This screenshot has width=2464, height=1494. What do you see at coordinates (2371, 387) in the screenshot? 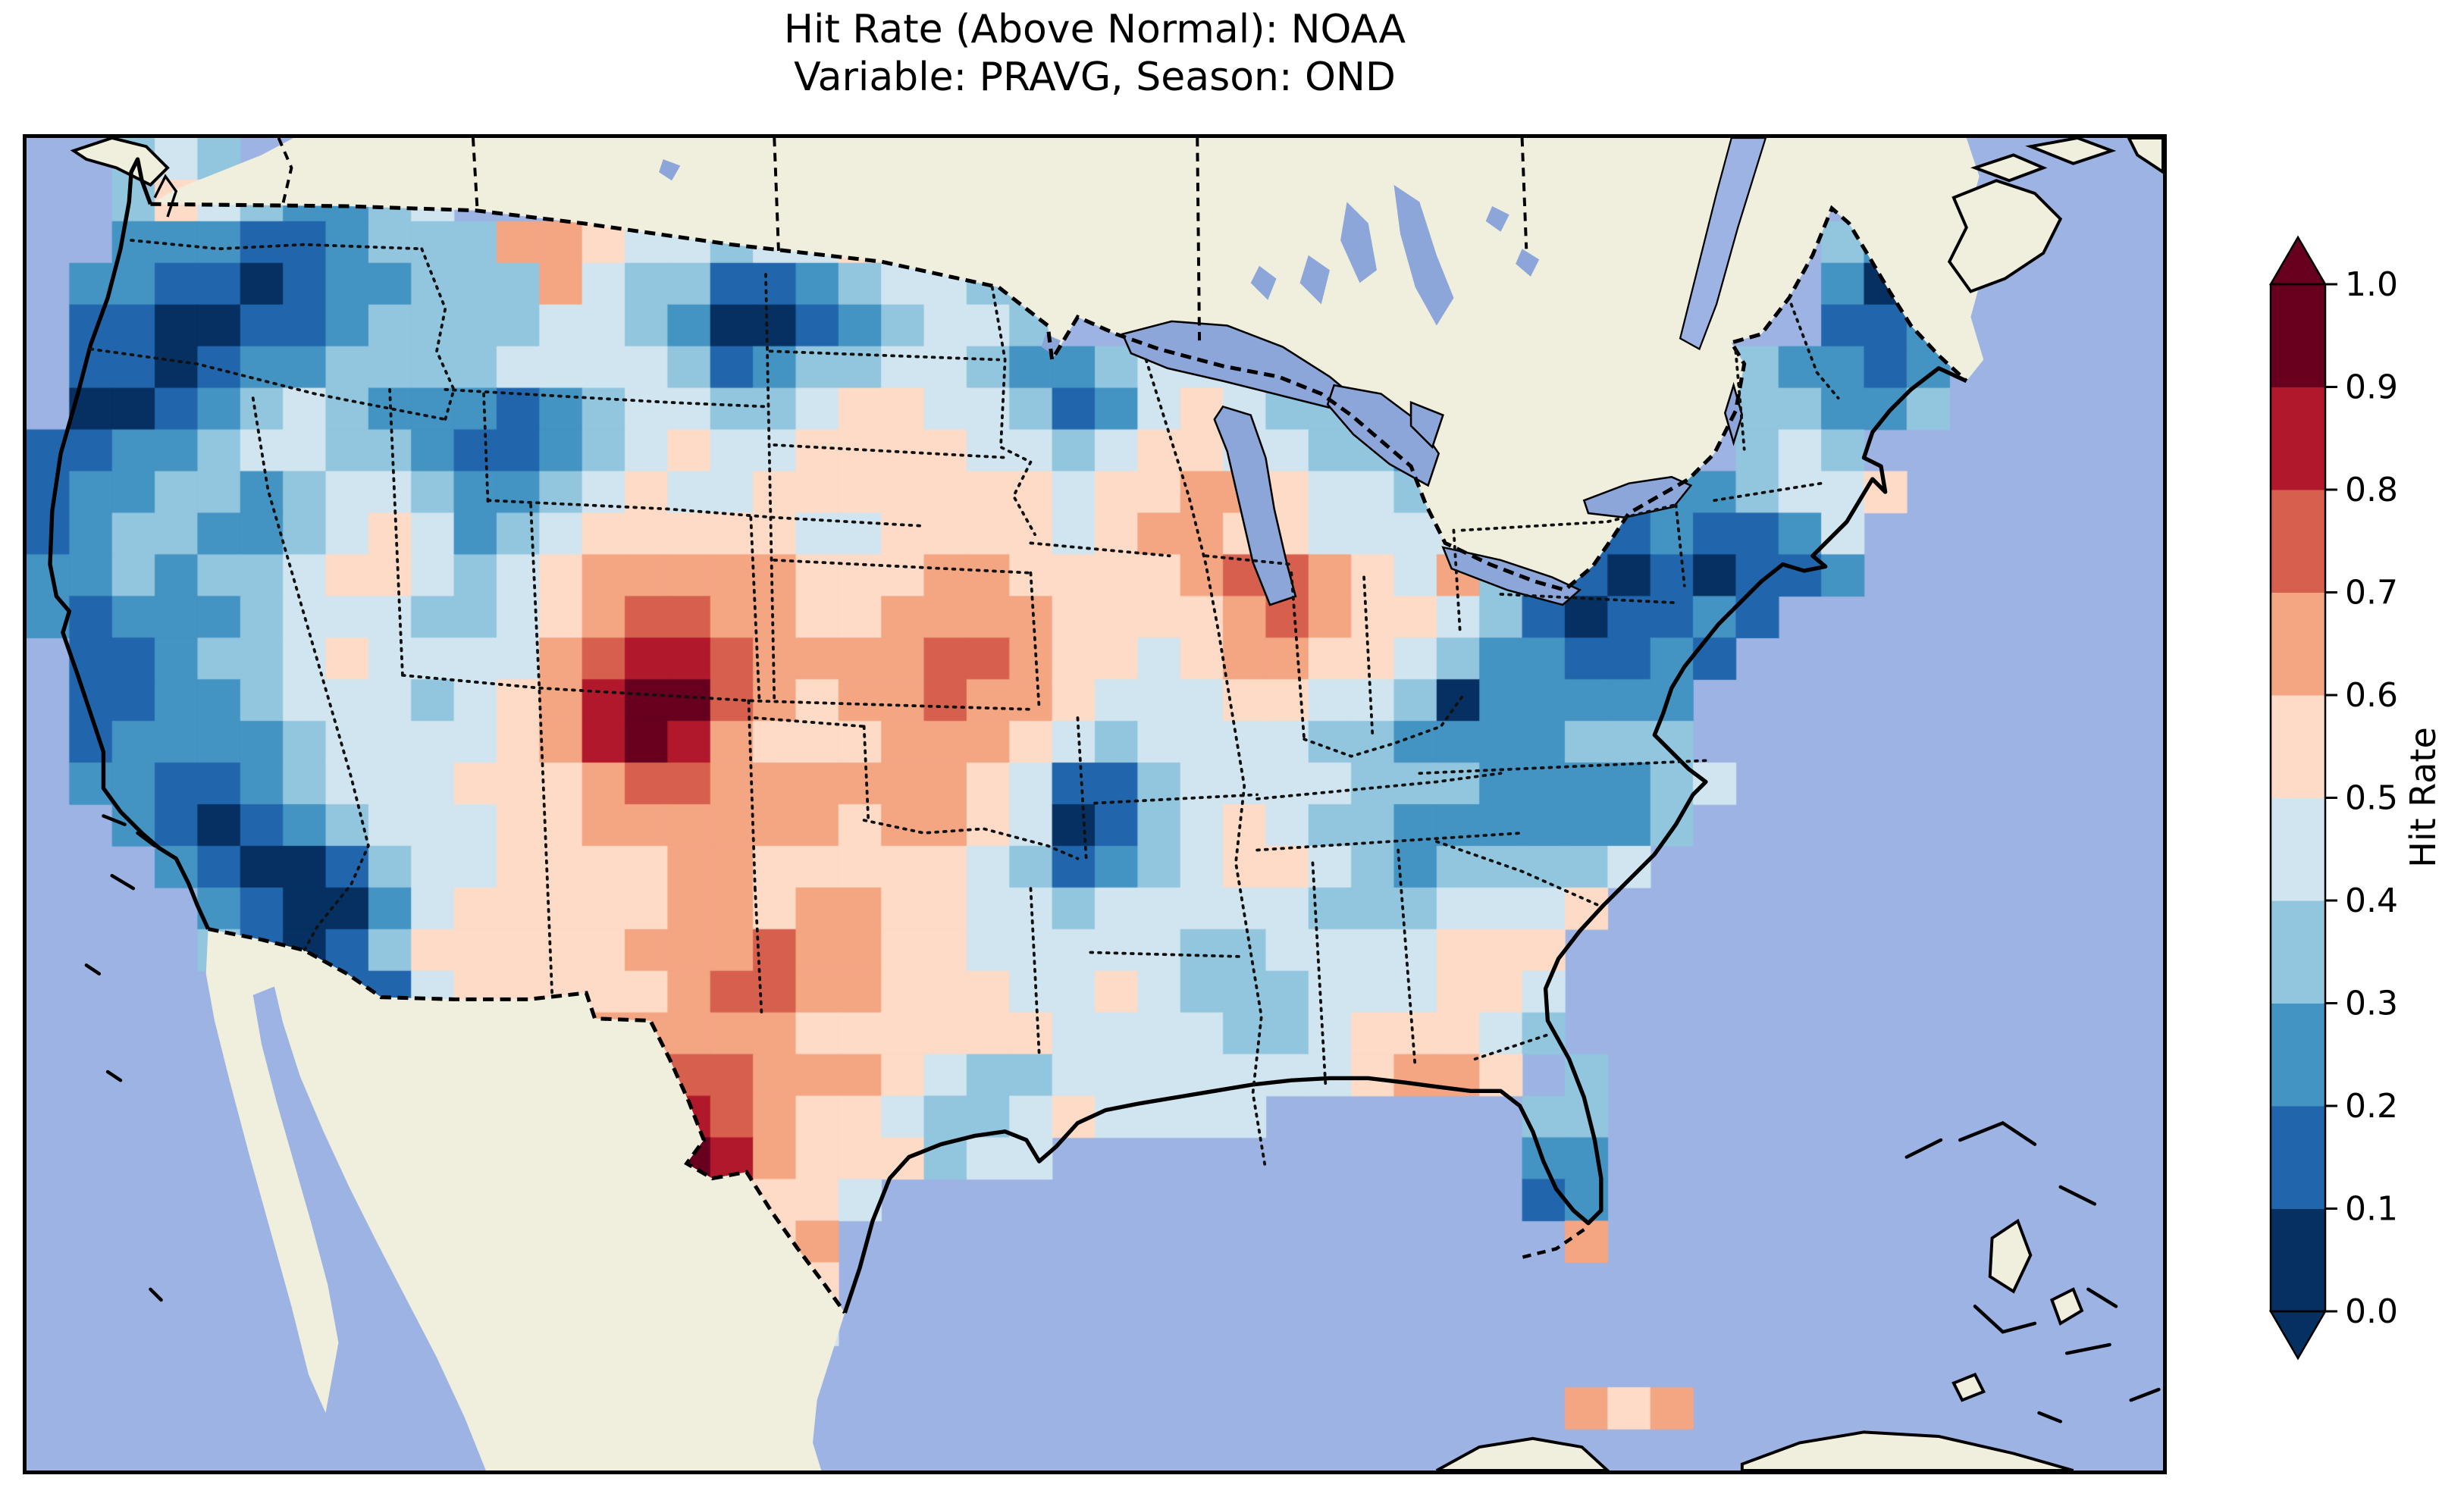
I see `colorbar-tick-label: 0.9` at bounding box center [2371, 387].